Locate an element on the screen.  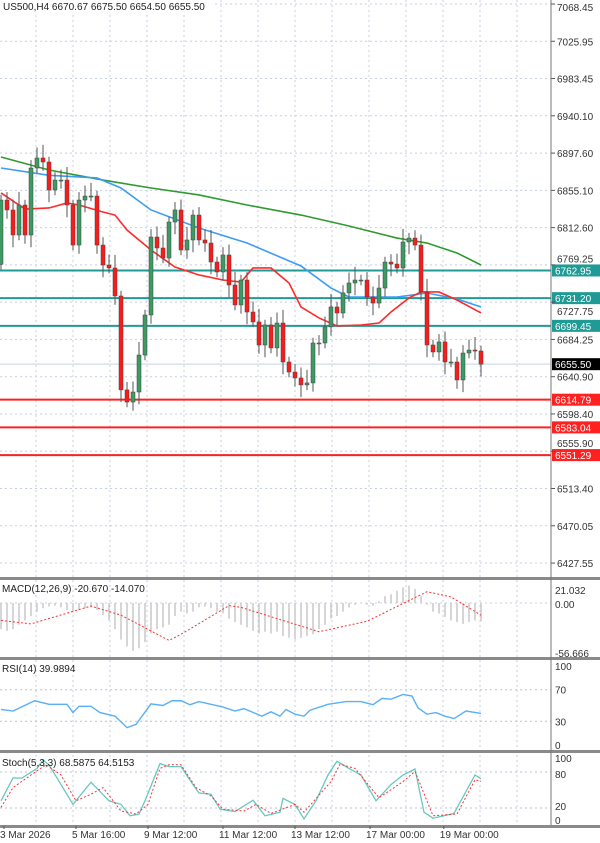
price-tick-label: 6983.45 is located at coordinates (575, 80).